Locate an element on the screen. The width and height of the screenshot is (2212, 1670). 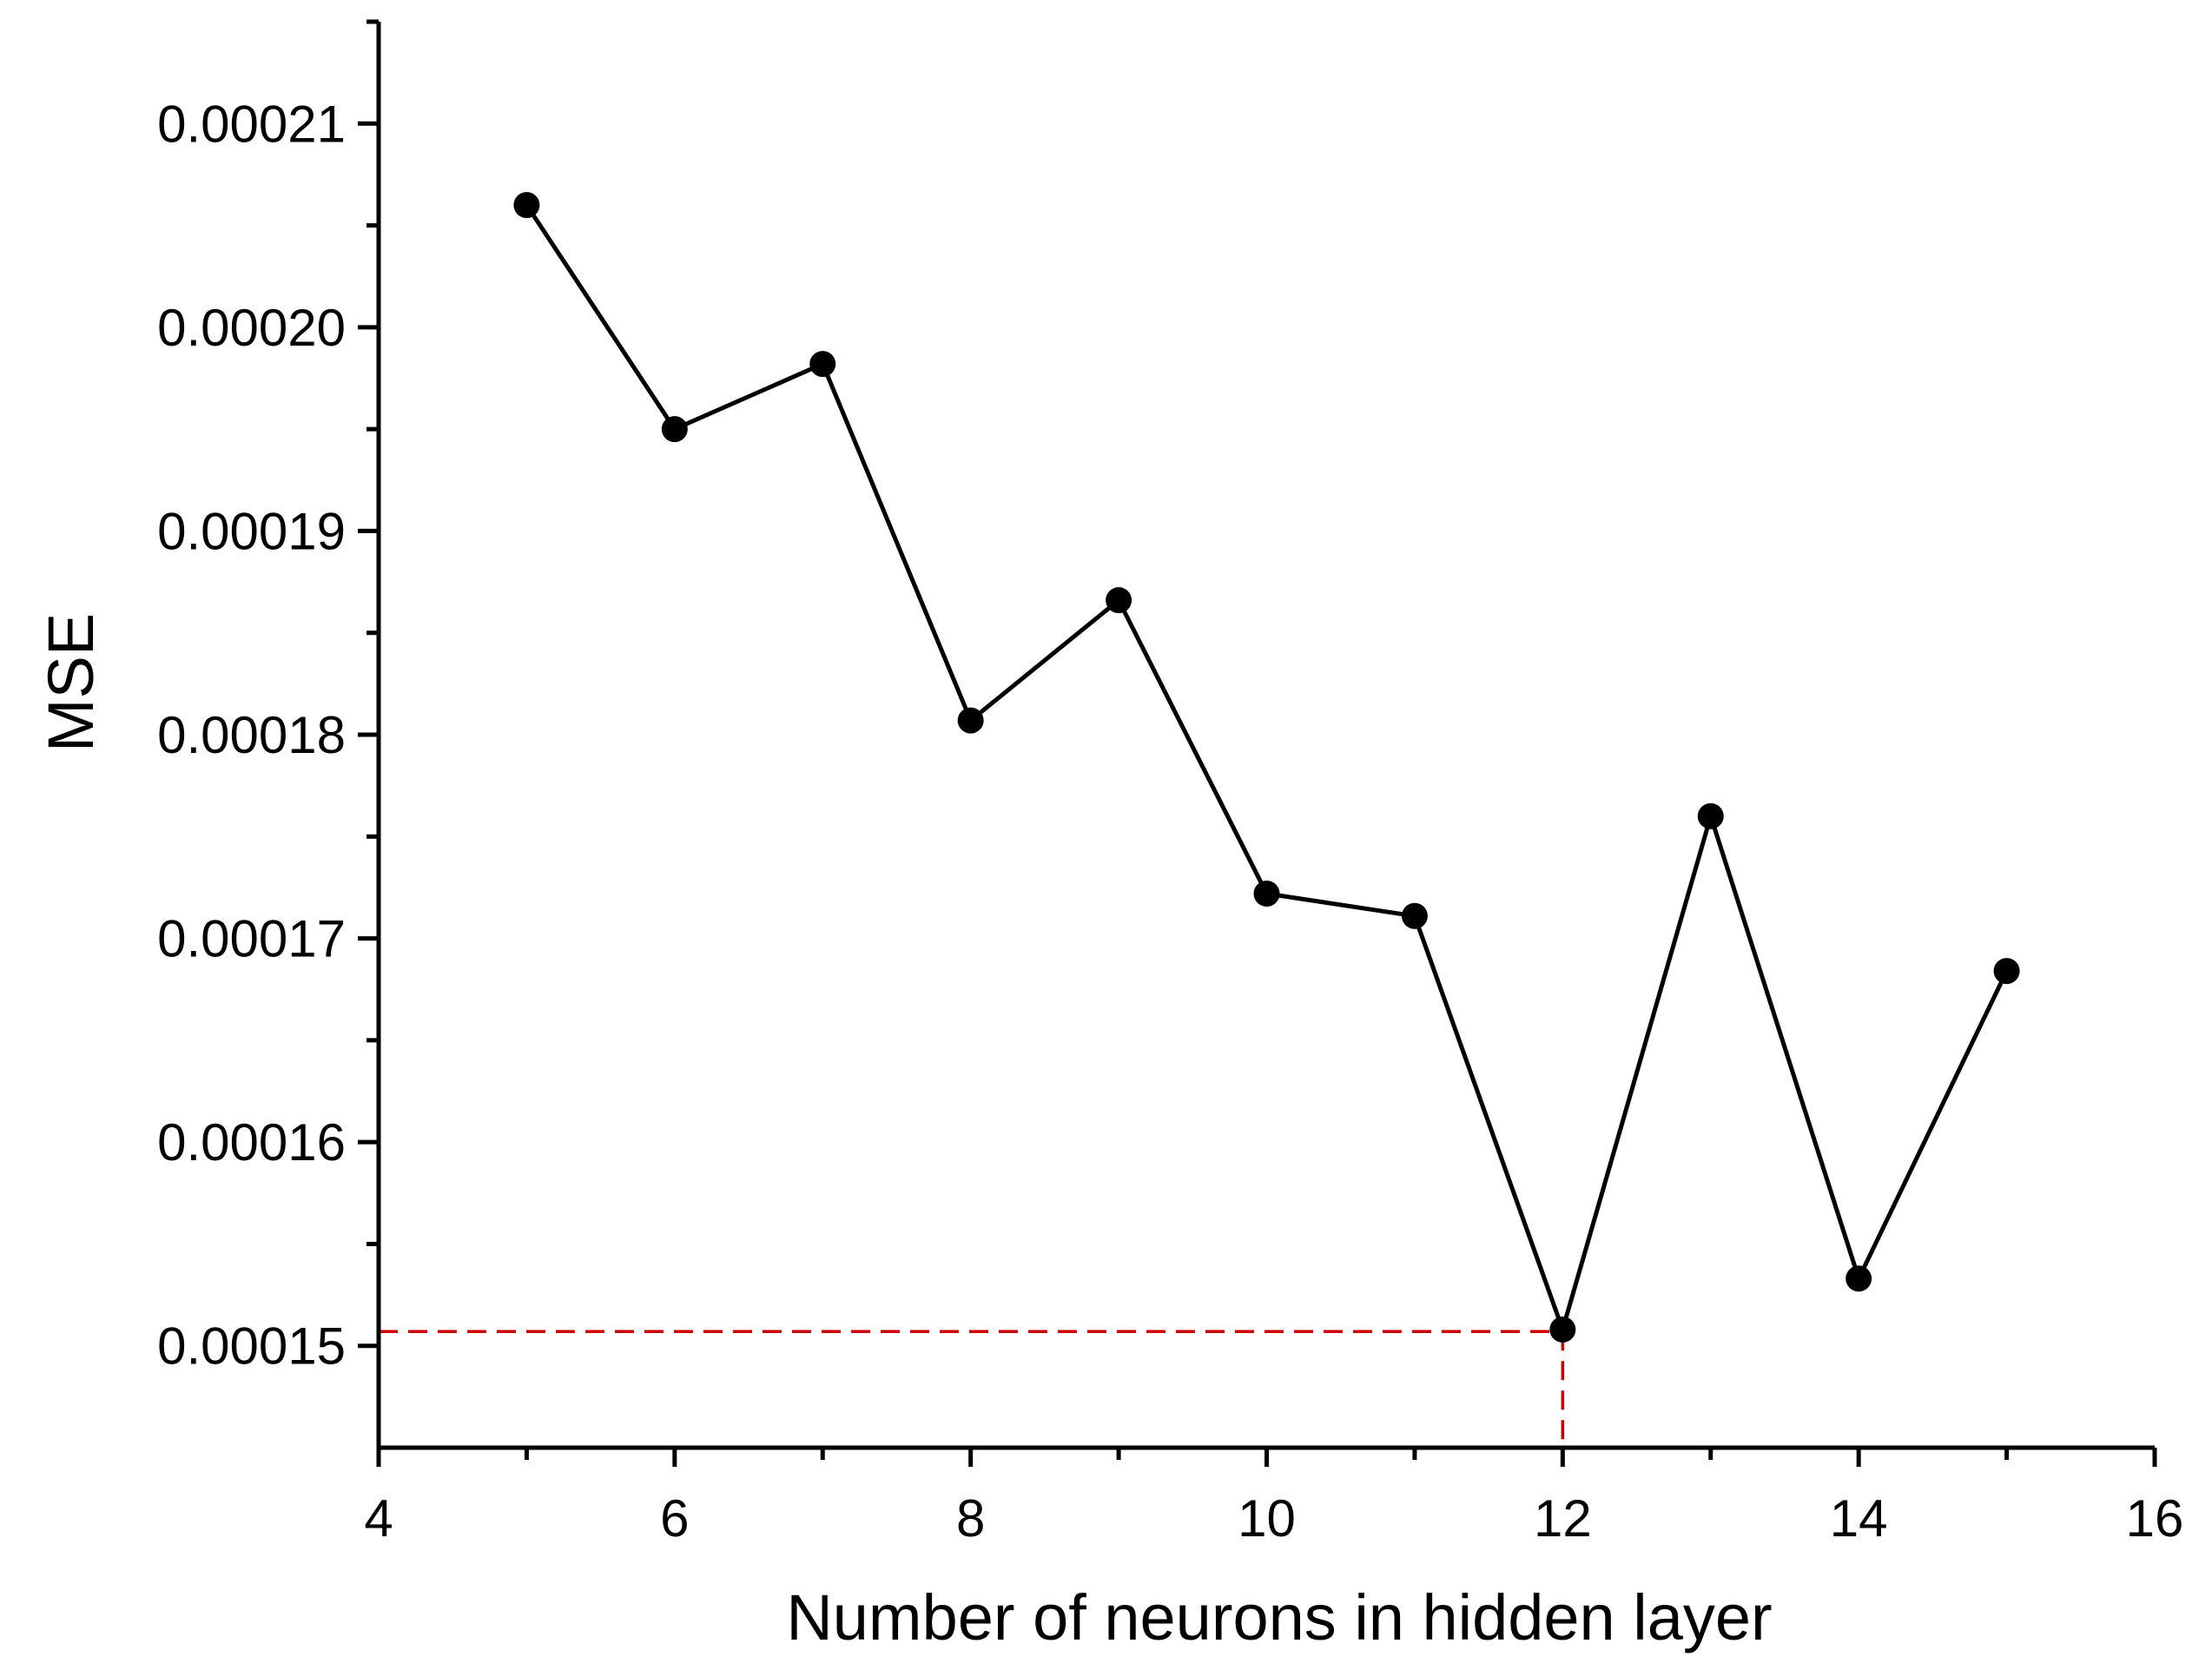
y-tick-label: 0.00015 is located at coordinates (251, 1346).